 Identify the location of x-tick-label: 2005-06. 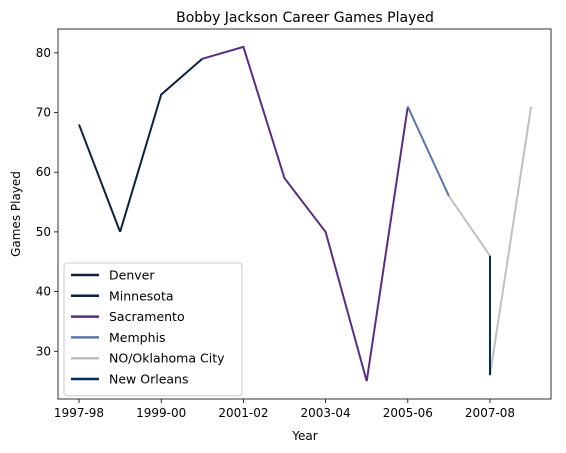
(408, 413).